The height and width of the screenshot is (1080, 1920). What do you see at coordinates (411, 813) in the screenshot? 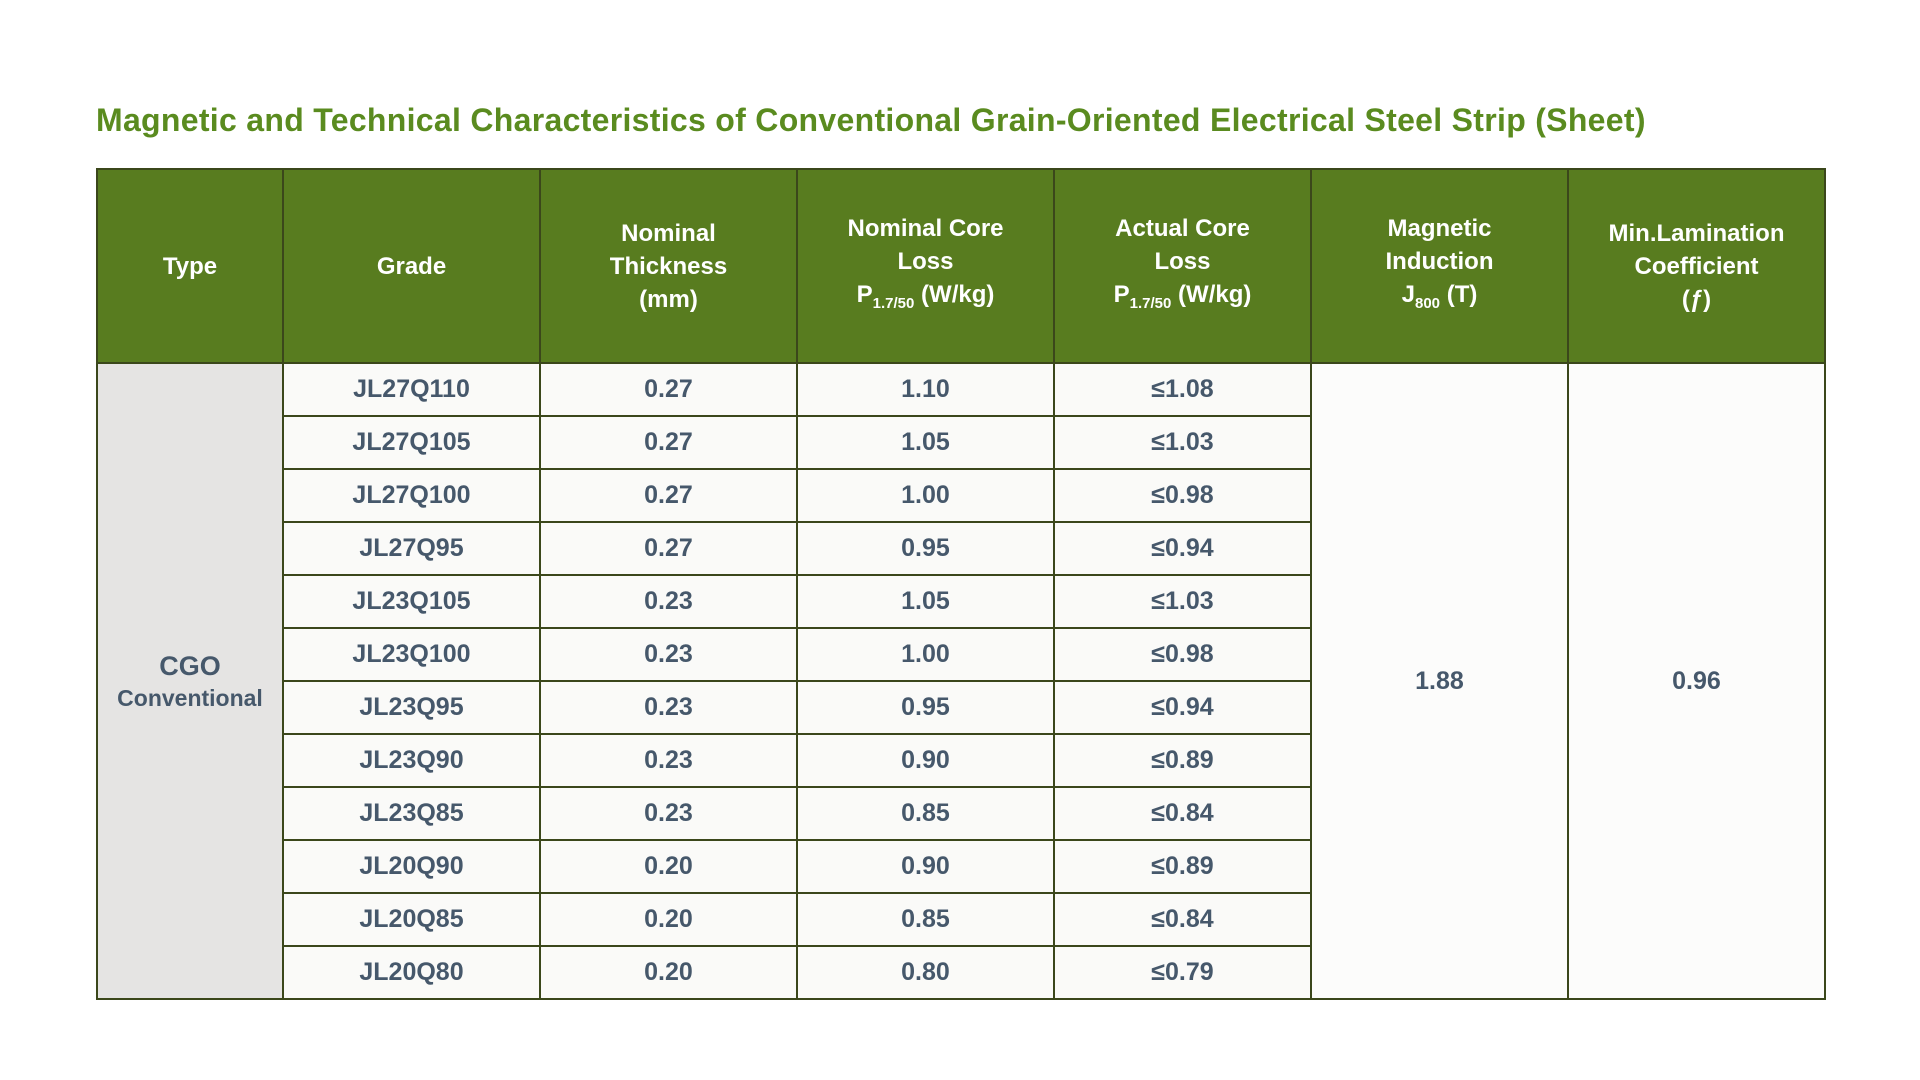
I see `grade-cell: JL23Q85` at bounding box center [411, 813].